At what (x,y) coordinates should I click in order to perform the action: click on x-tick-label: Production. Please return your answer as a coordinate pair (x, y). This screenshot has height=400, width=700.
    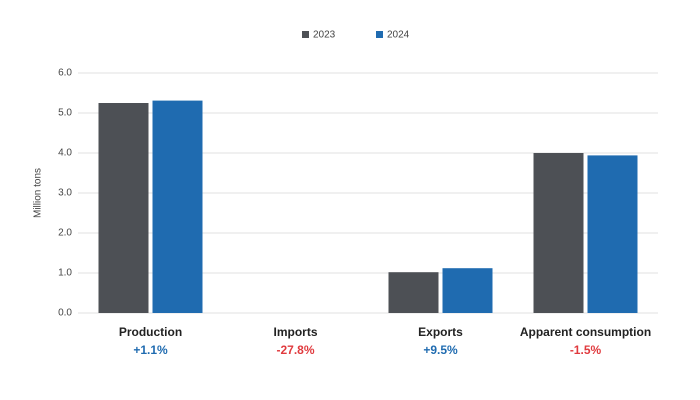
    Looking at the image, I should click on (150, 332).